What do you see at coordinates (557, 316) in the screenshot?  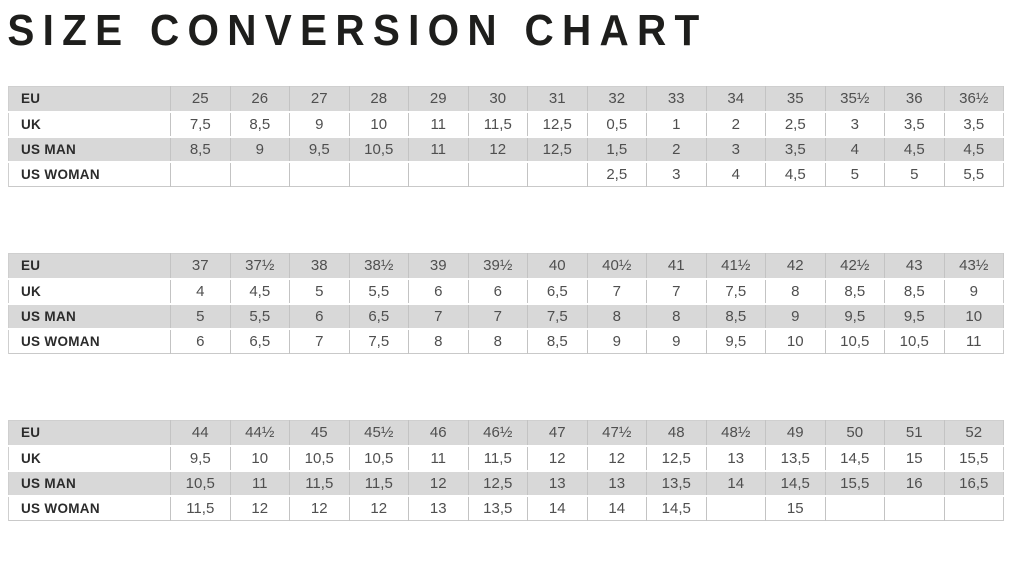 I see `size-cell: 7,5` at bounding box center [557, 316].